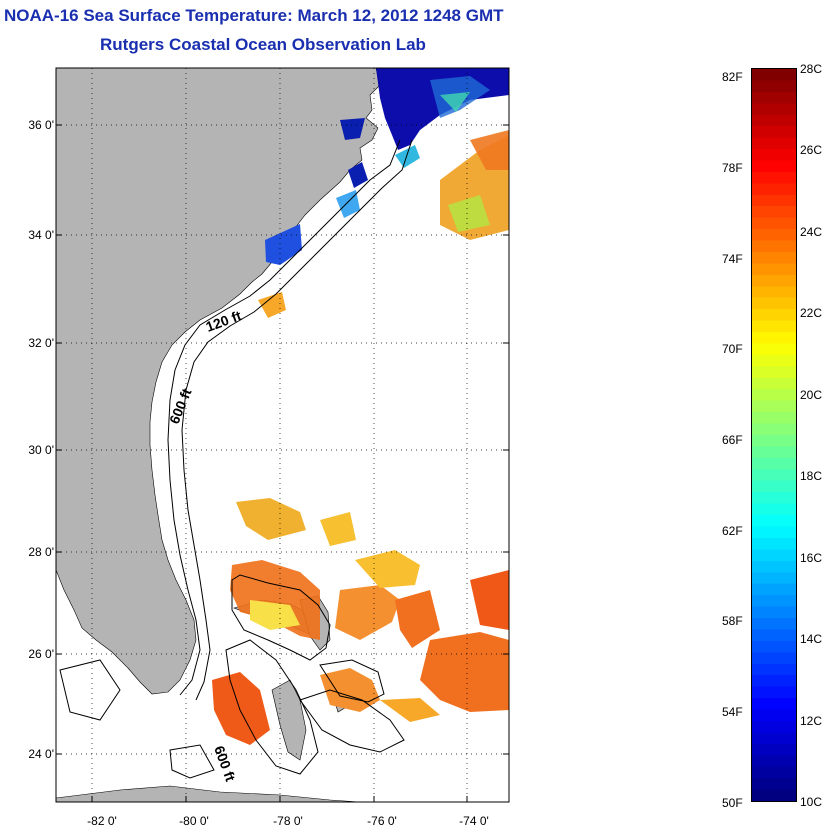  I want to click on land-cuba, so click(208, 793).